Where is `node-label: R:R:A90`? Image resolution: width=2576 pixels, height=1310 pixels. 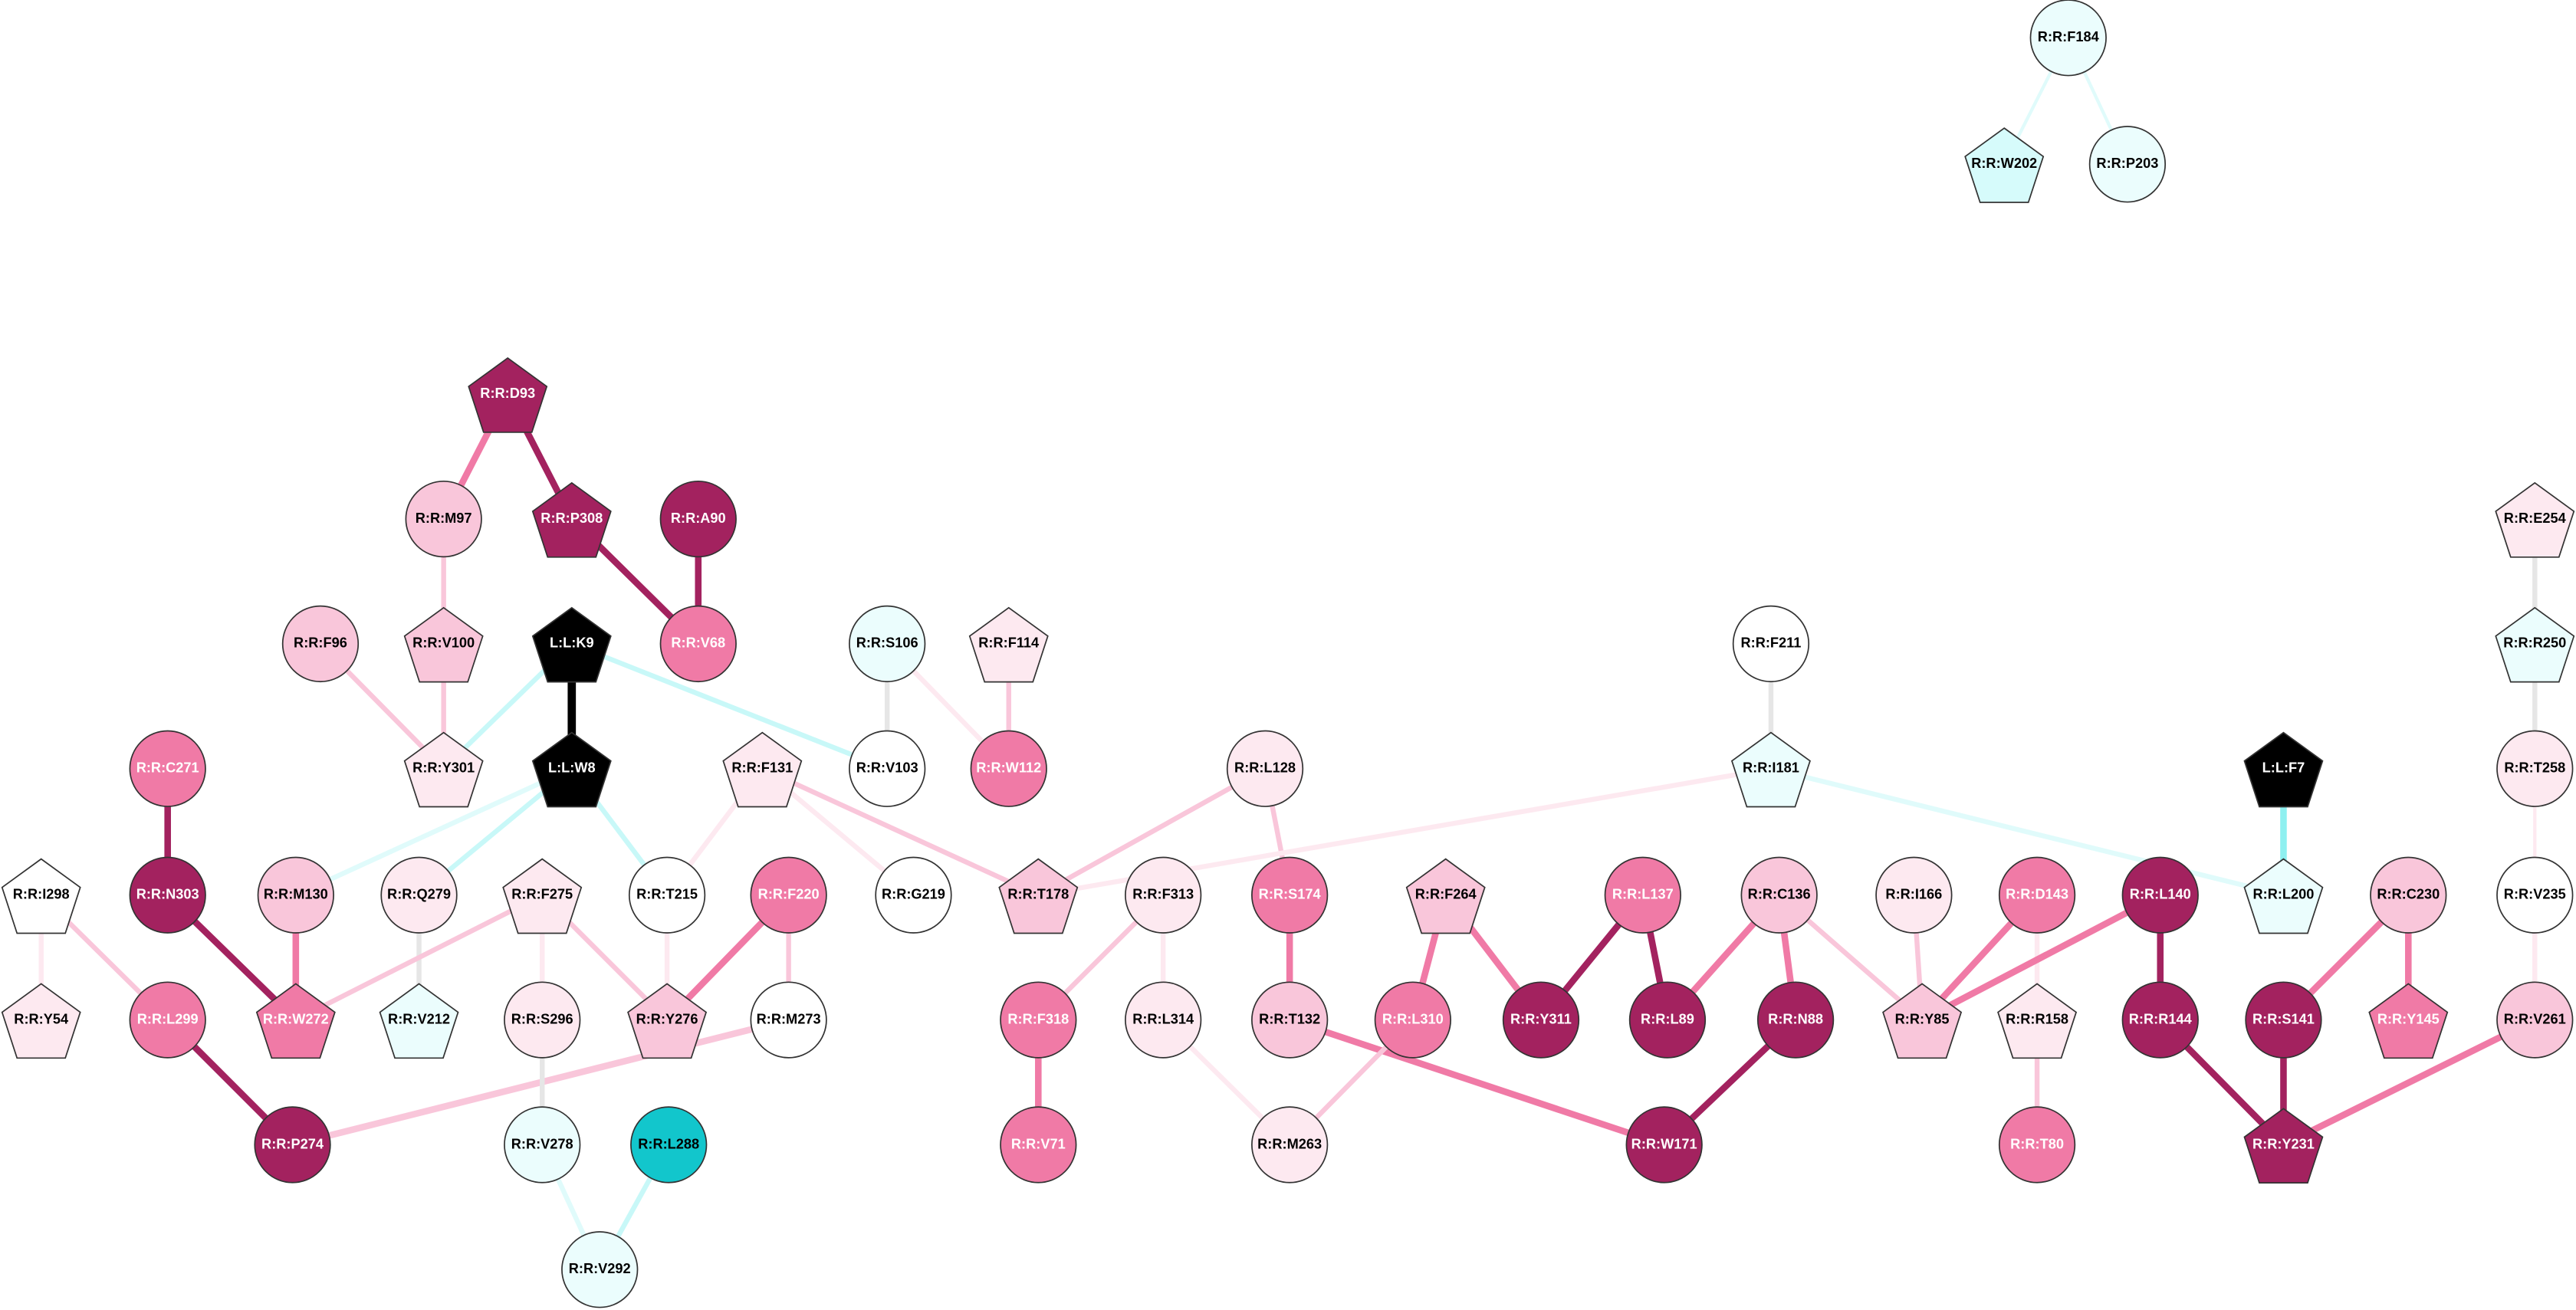
node-label: R:R:A90 is located at coordinates (698, 518).